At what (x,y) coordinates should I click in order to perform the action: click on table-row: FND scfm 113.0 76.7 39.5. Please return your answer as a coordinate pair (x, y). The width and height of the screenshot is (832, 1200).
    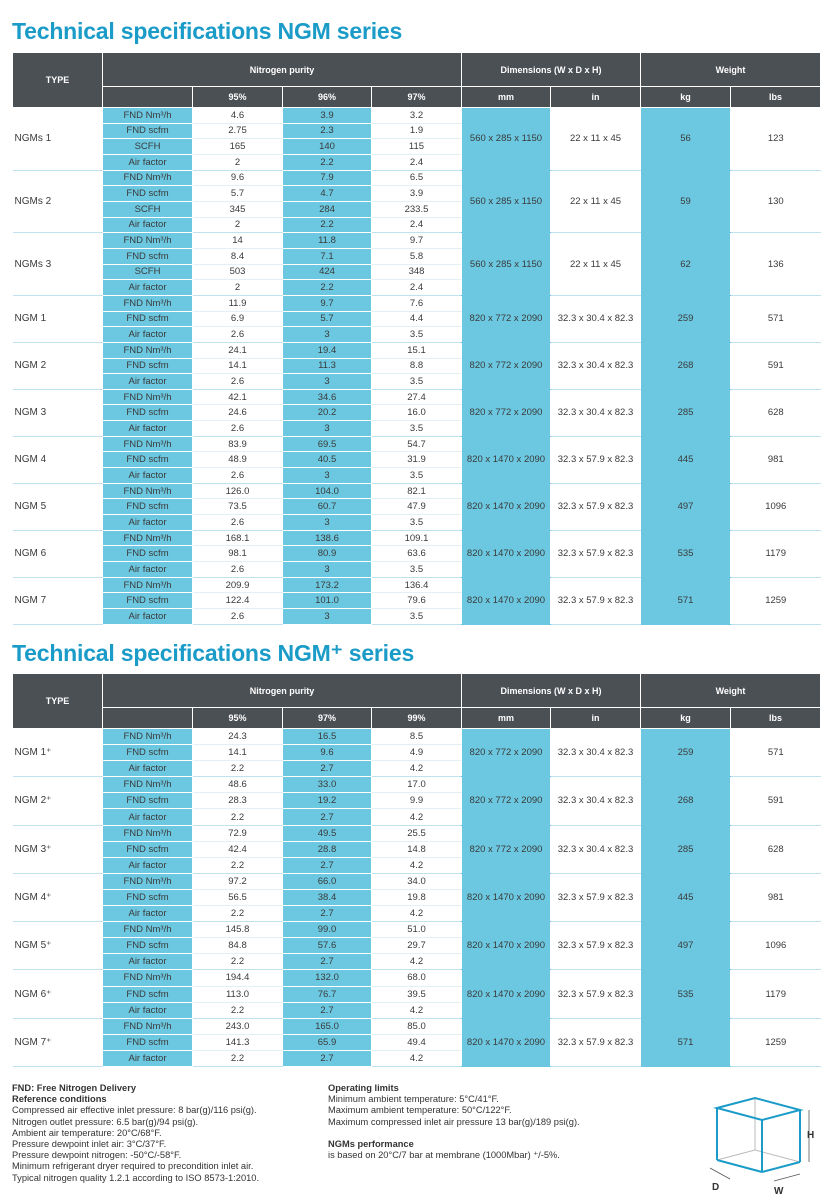
    Looking at the image, I should click on (417, 994).